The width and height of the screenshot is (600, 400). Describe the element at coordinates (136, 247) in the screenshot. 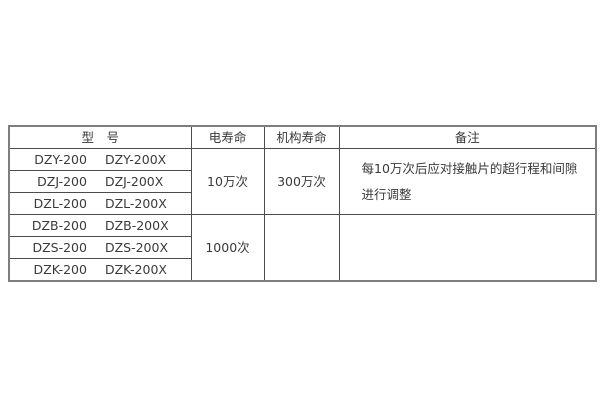

I see `model-name-x: DZS-200X` at that location.